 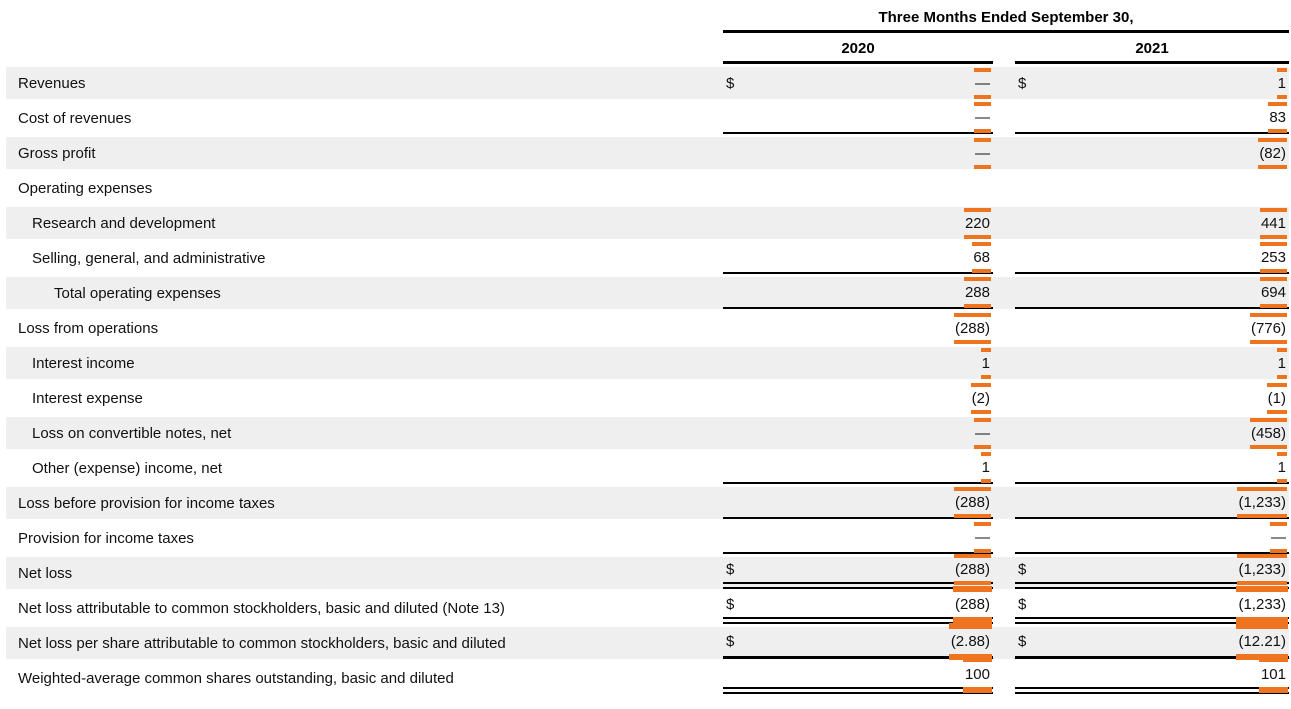 I want to click on table-row-loss-on-convertible-notes: Loss on convertible notes, net — (458), so click(x=647, y=433).